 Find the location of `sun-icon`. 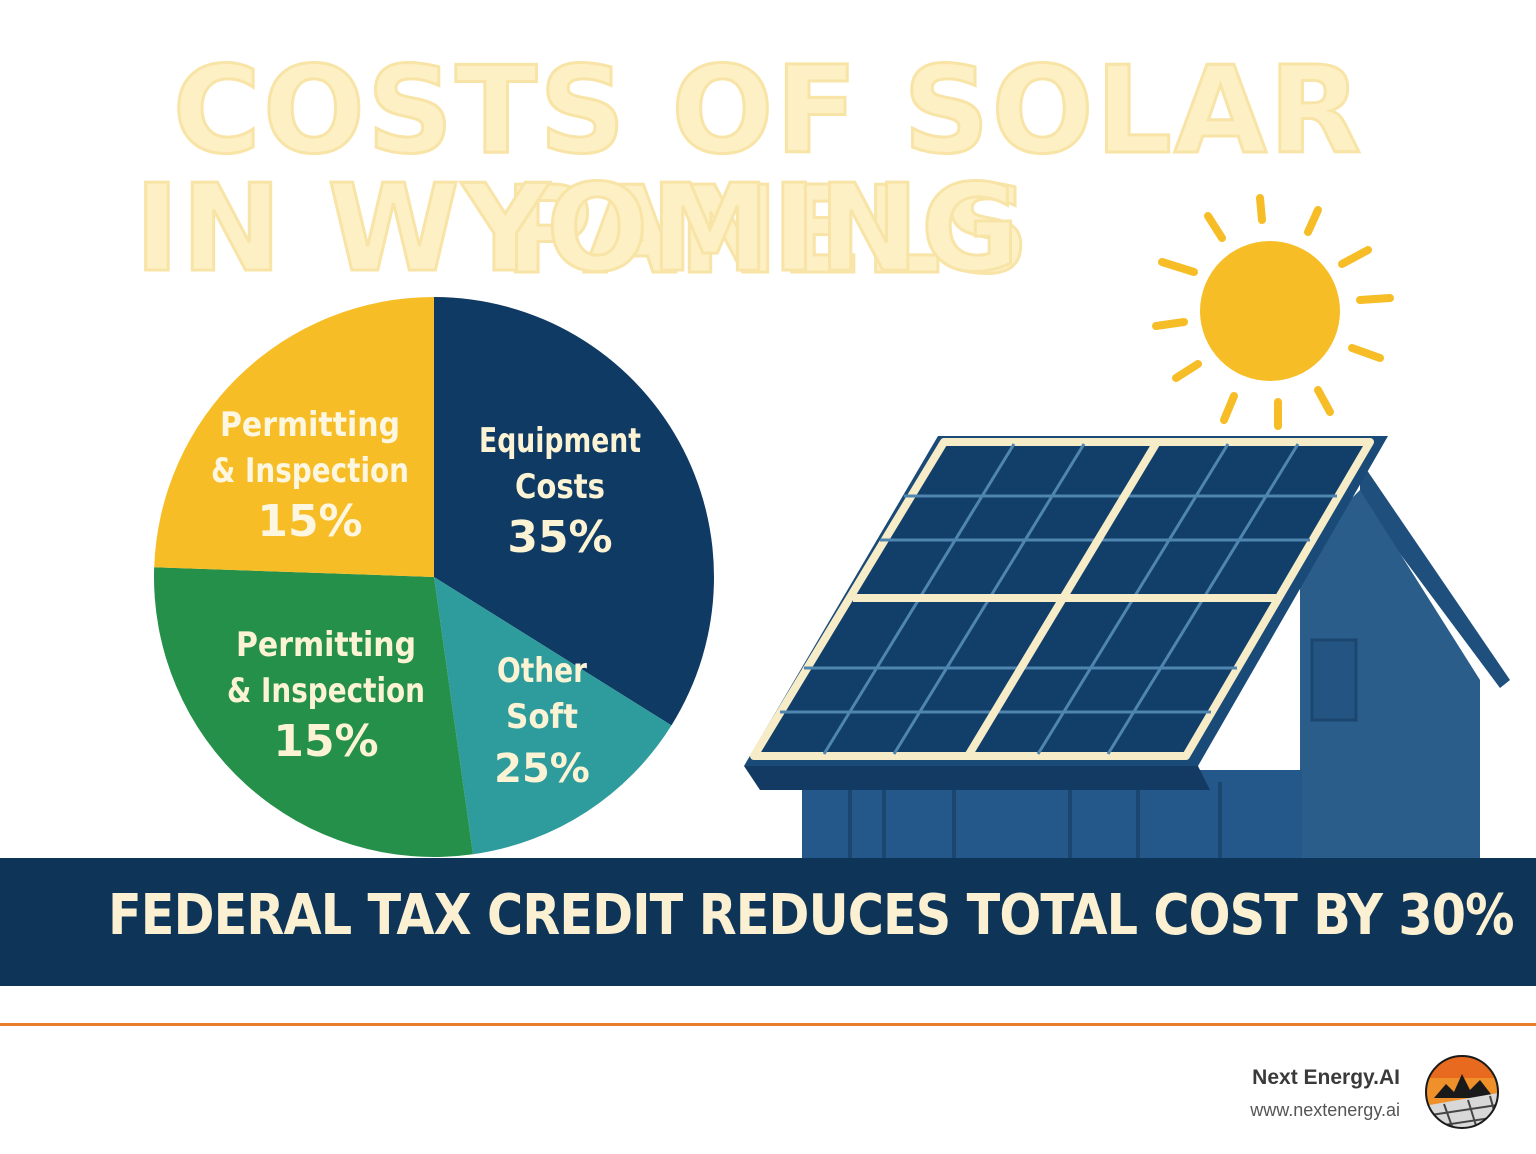

sun-icon is located at coordinates (1273, 312).